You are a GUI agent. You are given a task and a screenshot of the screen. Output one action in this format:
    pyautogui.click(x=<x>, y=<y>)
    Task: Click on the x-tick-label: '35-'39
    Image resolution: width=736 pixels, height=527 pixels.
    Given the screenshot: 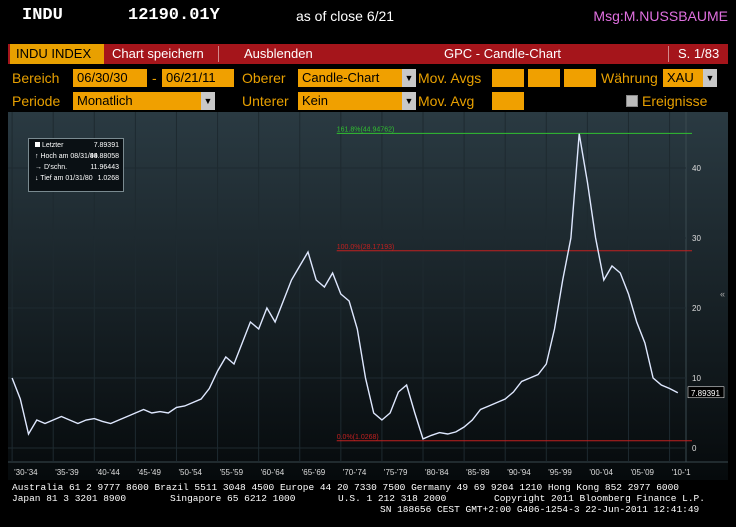 What is the action you would take?
    pyautogui.click(x=67, y=472)
    